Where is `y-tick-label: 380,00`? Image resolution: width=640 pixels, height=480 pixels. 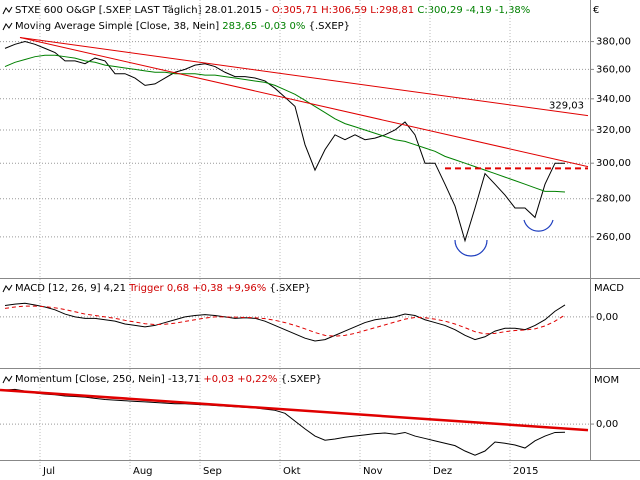 y-tick-label: 380,00 is located at coordinates (613, 42).